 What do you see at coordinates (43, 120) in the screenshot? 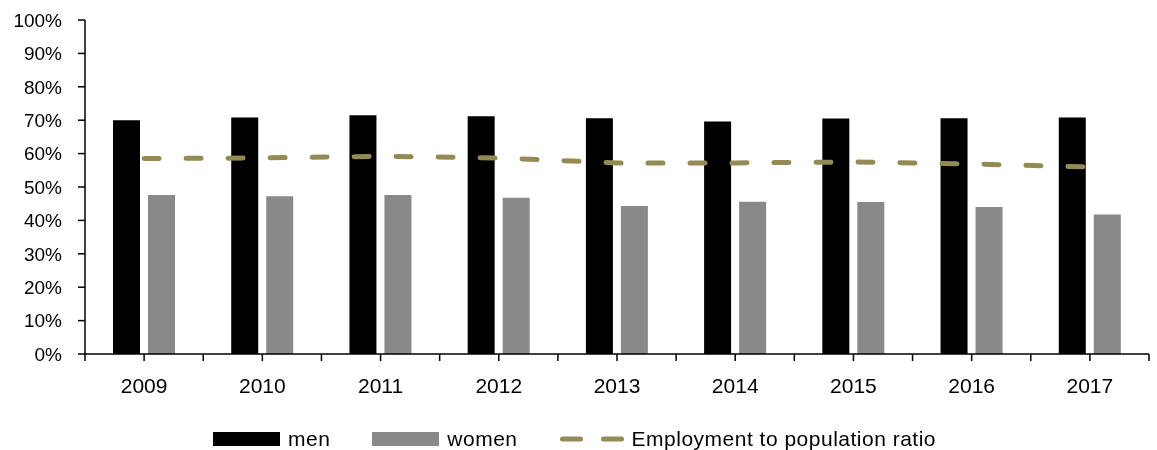
I see `y-tick-label: 70%` at bounding box center [43, 120].